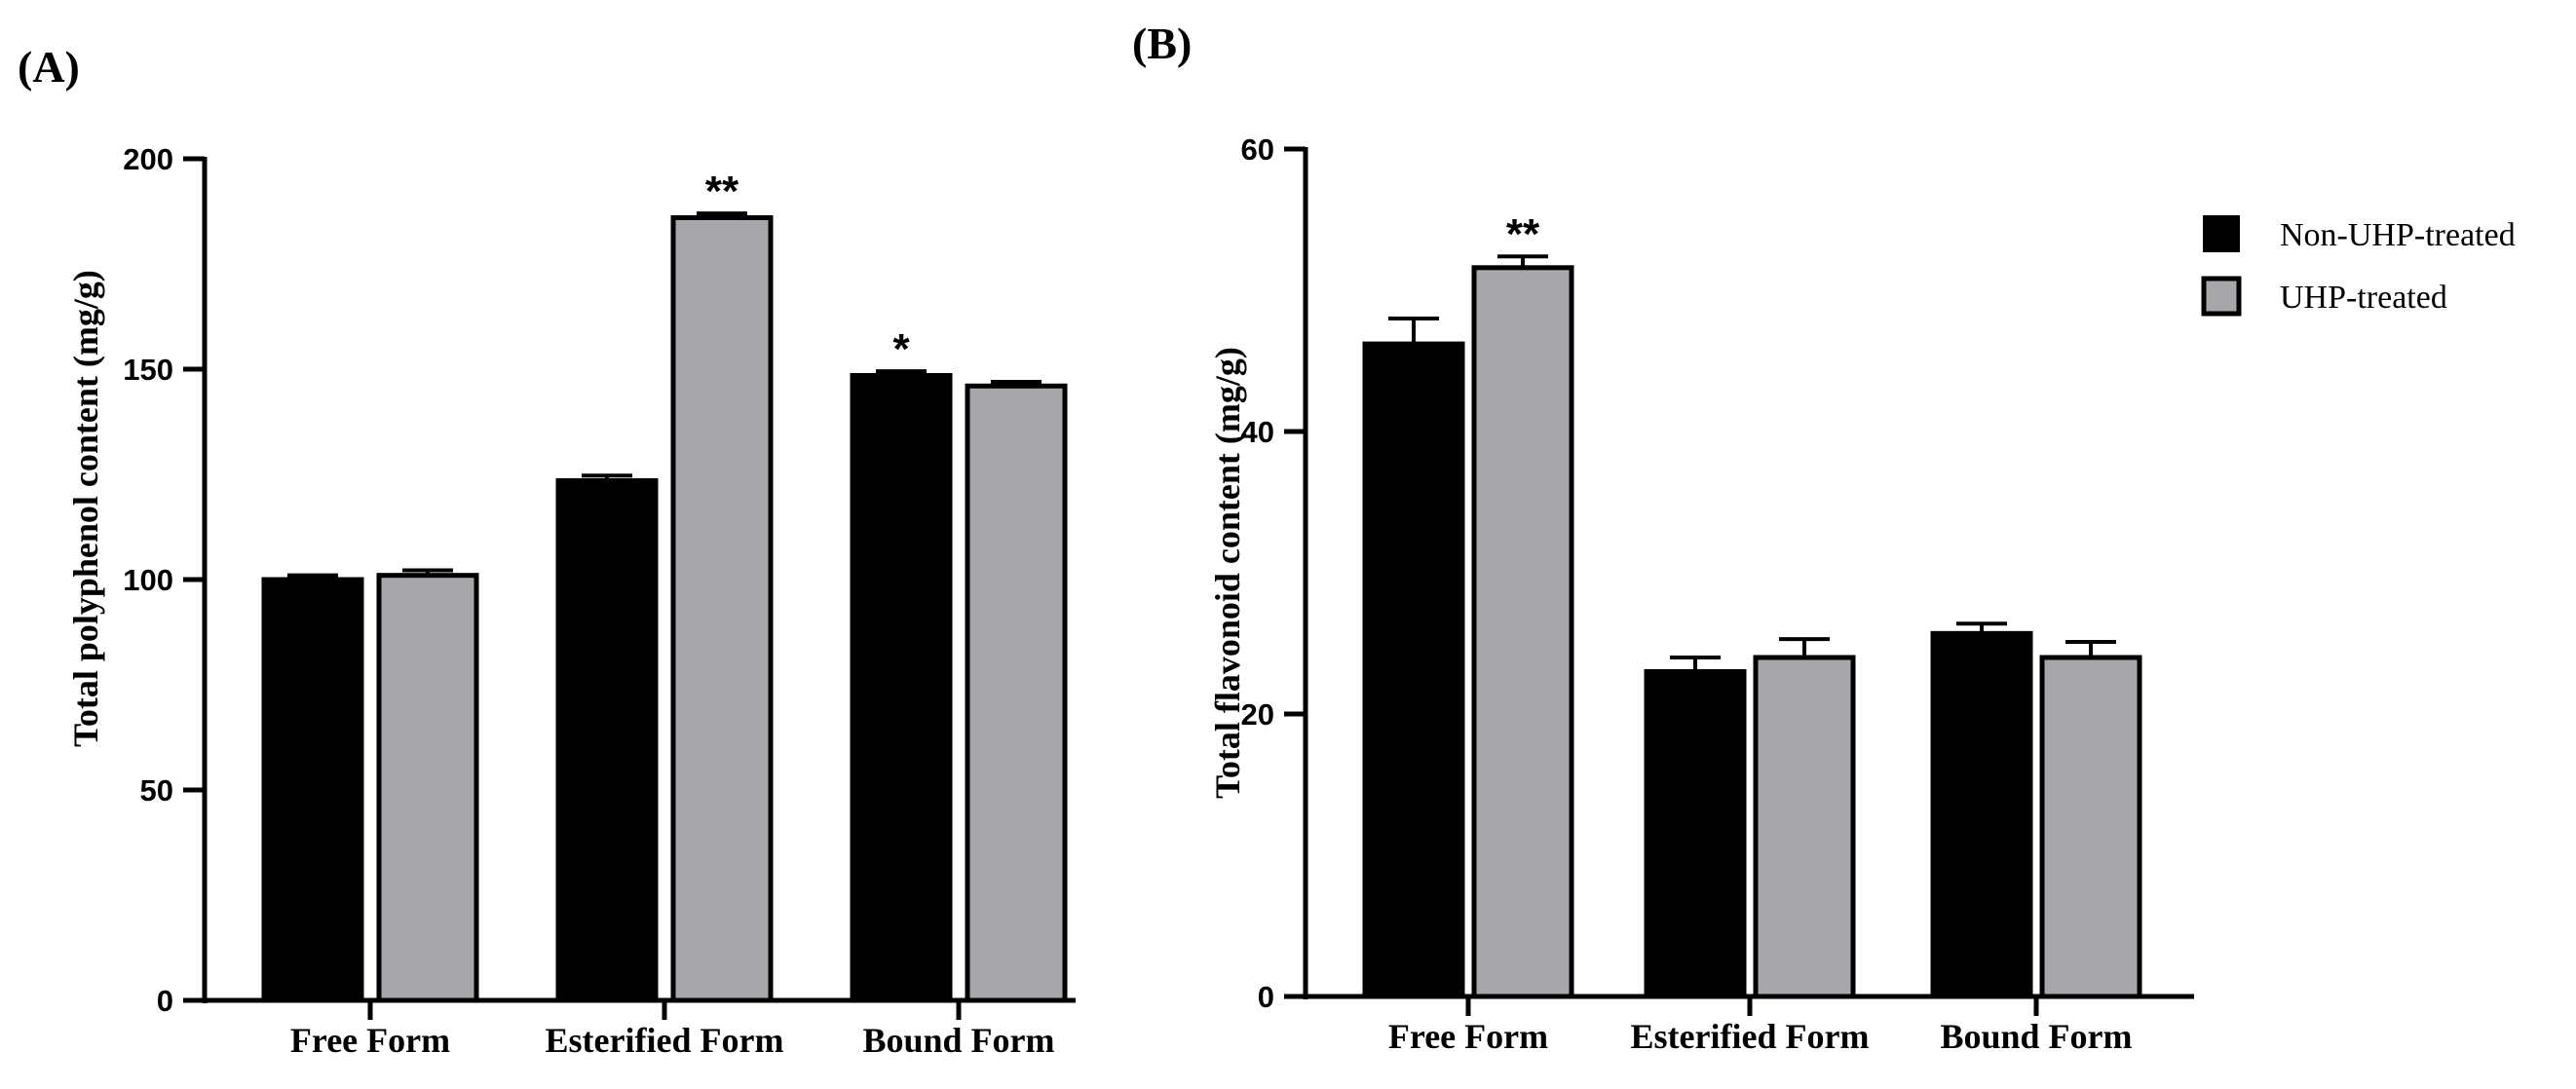 Image resolution: width=2576 pixels, height=1089 pixels. What do you see at coordinates (2363, 298) in the screenshot?
I see `legend-label-uhp: UHP-treated` at bounding box center [2363, 298].